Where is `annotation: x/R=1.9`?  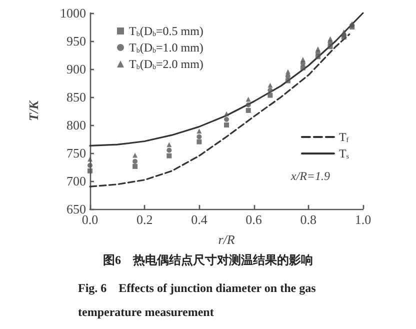 annotation: x/R=1.9 is located at coordinates (310, 176).